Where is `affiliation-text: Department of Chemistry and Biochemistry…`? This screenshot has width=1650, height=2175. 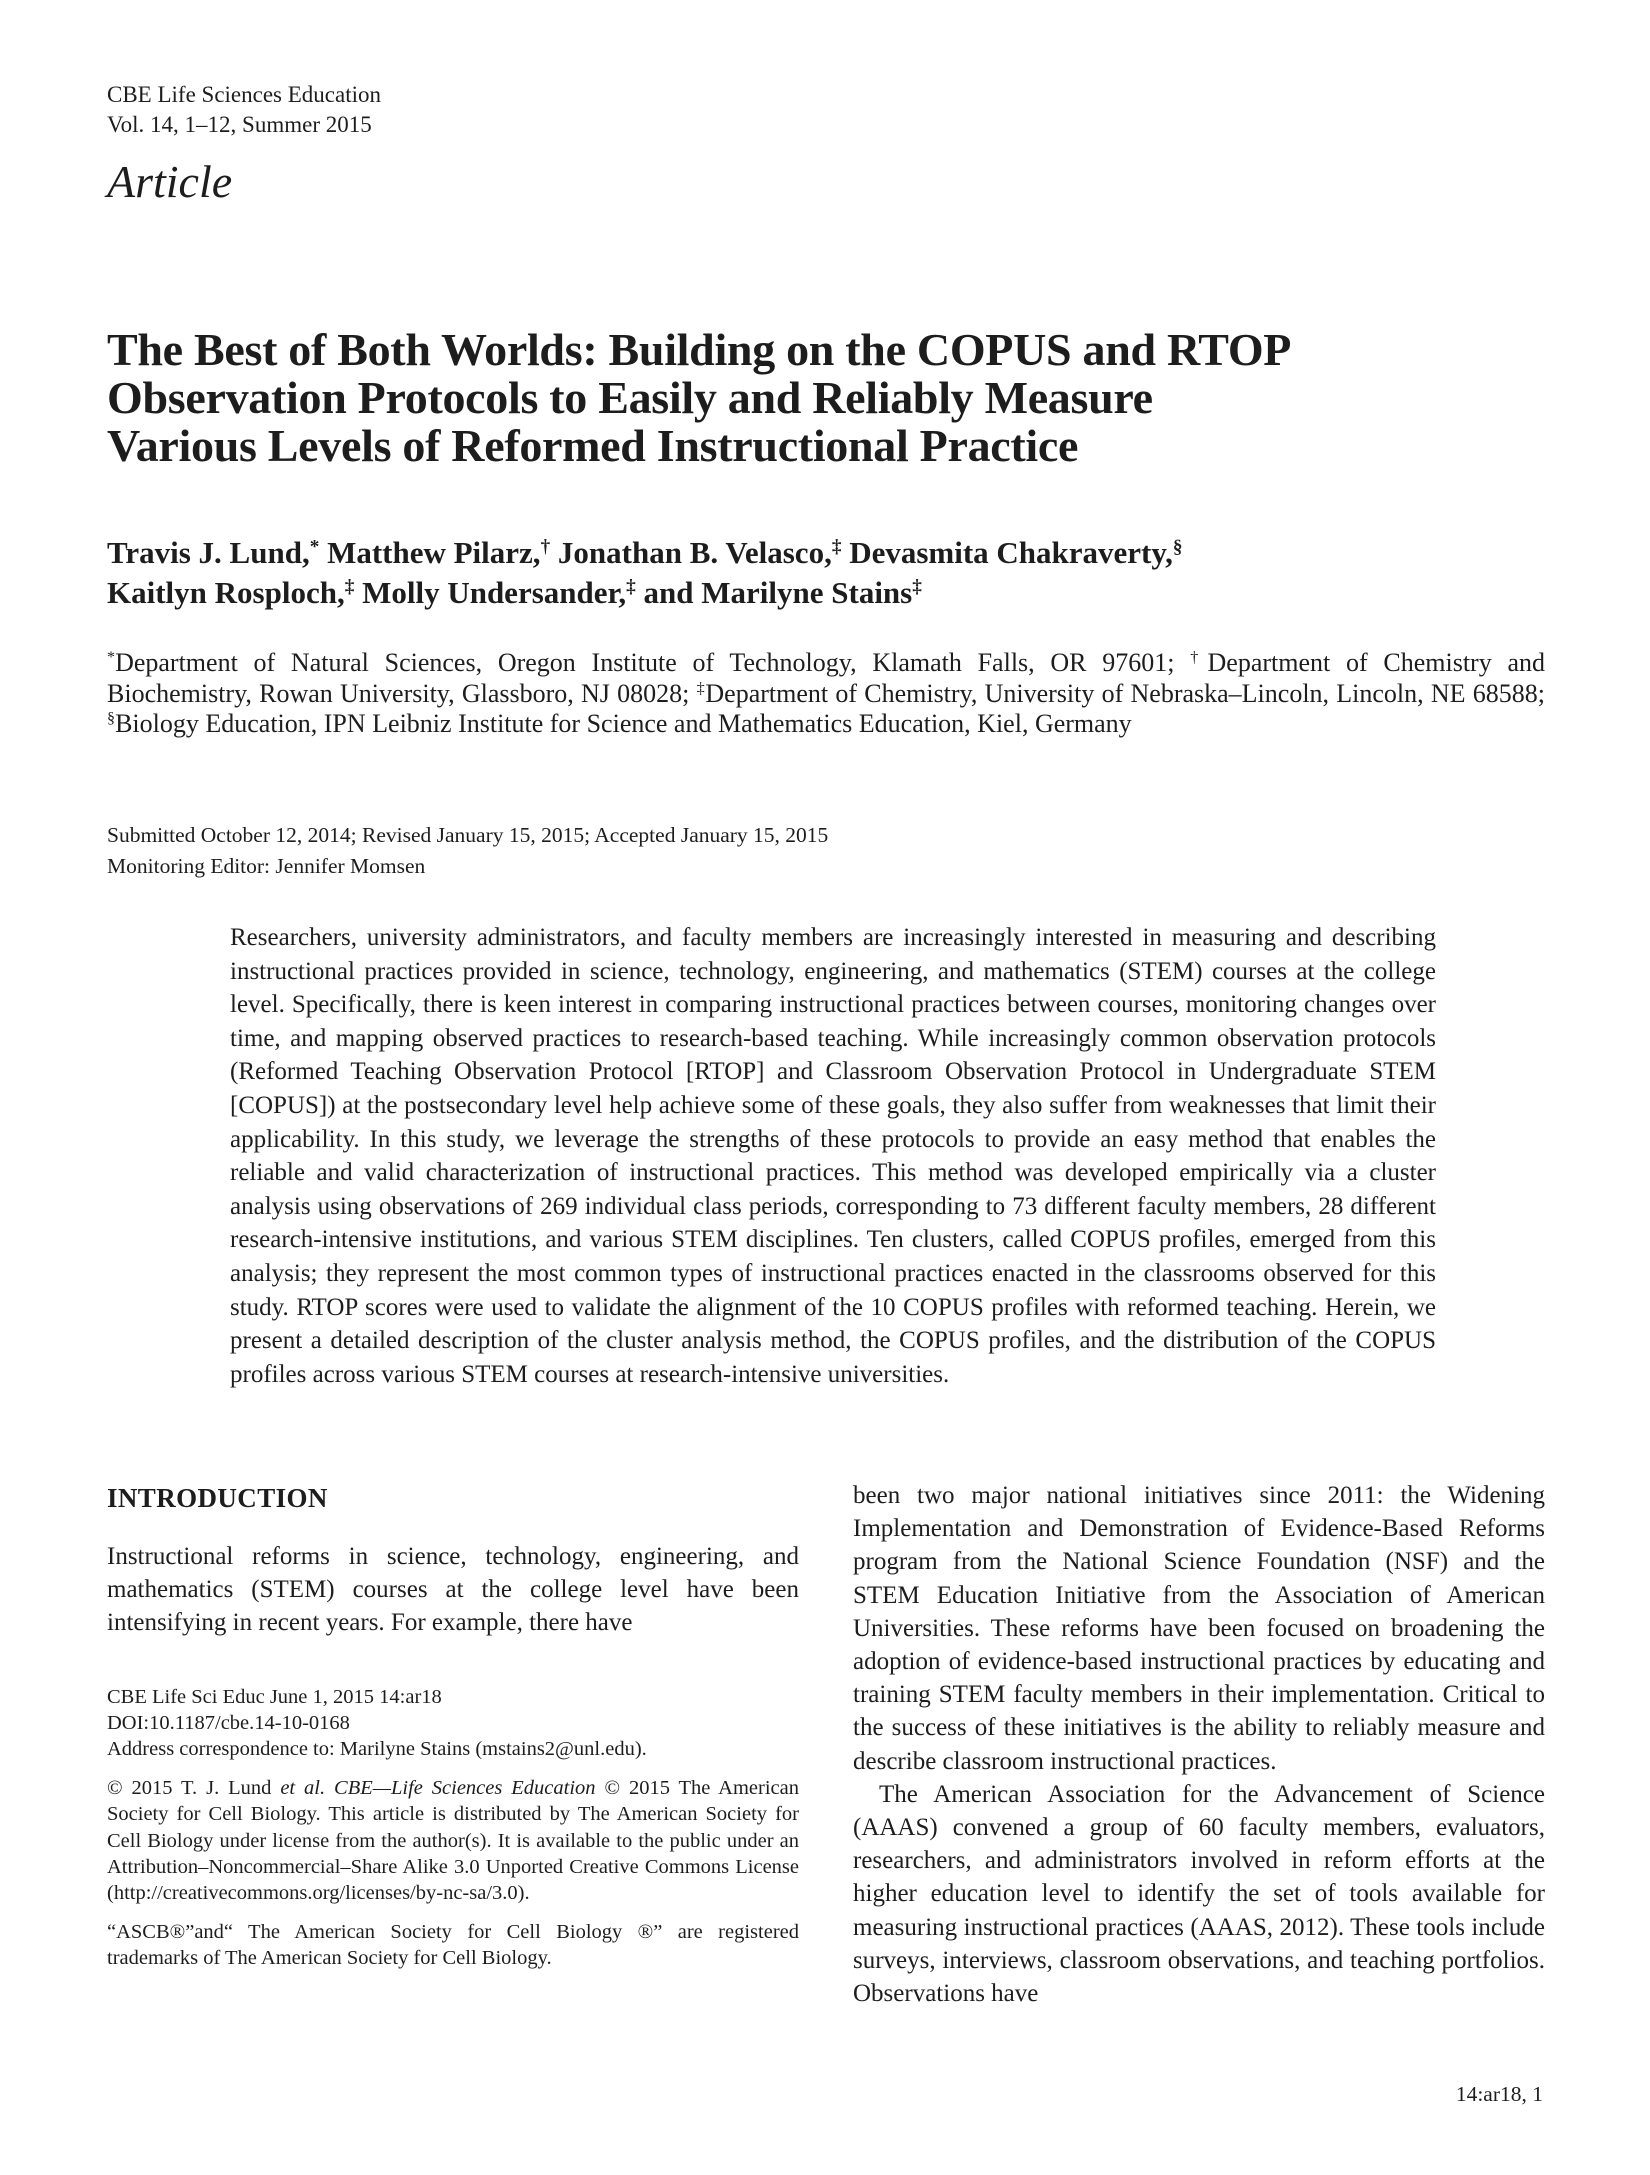 affiliation-text: Department of Chemistry and Biochemistry… is located at coordinates (826, 678).